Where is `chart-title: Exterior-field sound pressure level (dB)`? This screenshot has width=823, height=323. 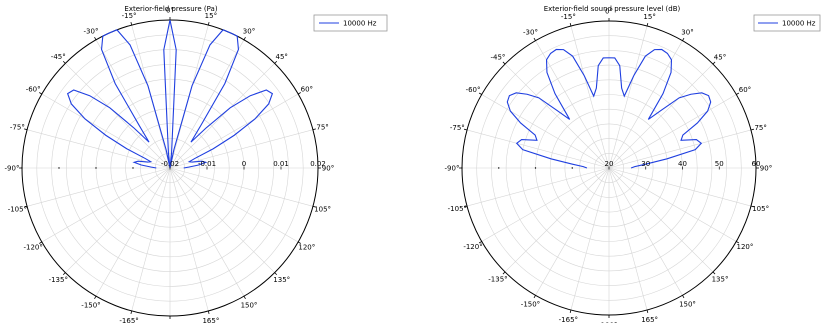
chart-title: Exterior-field sound pressure level (dB) is located at coordinates (612, 9).